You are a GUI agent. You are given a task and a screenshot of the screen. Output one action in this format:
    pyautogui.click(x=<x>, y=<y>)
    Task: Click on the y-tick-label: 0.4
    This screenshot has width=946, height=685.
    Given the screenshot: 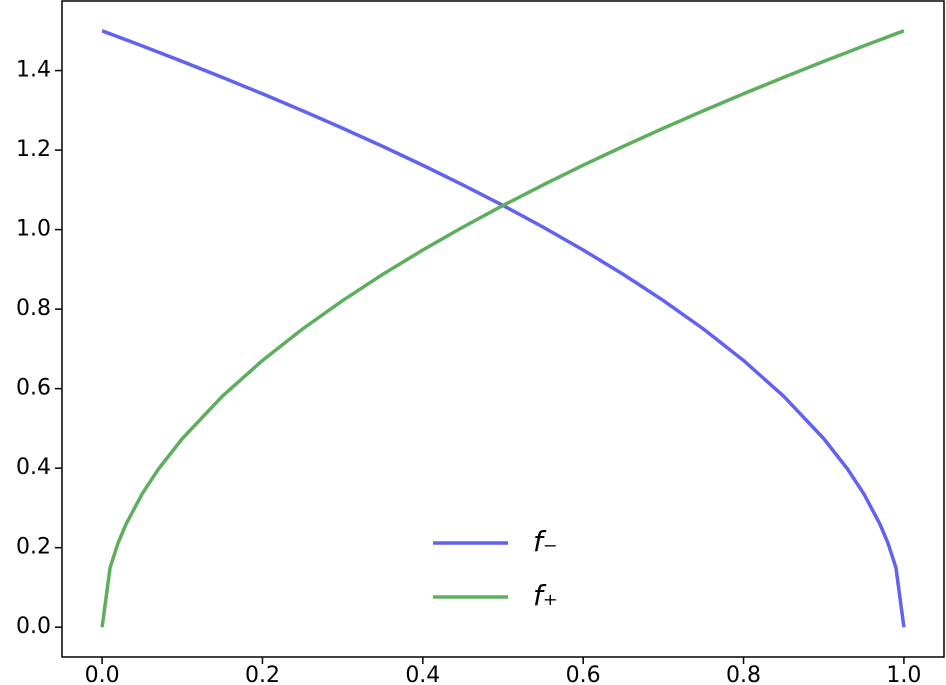 What is the action you would take?
    pyautogui.click(x=33, y=467)
    